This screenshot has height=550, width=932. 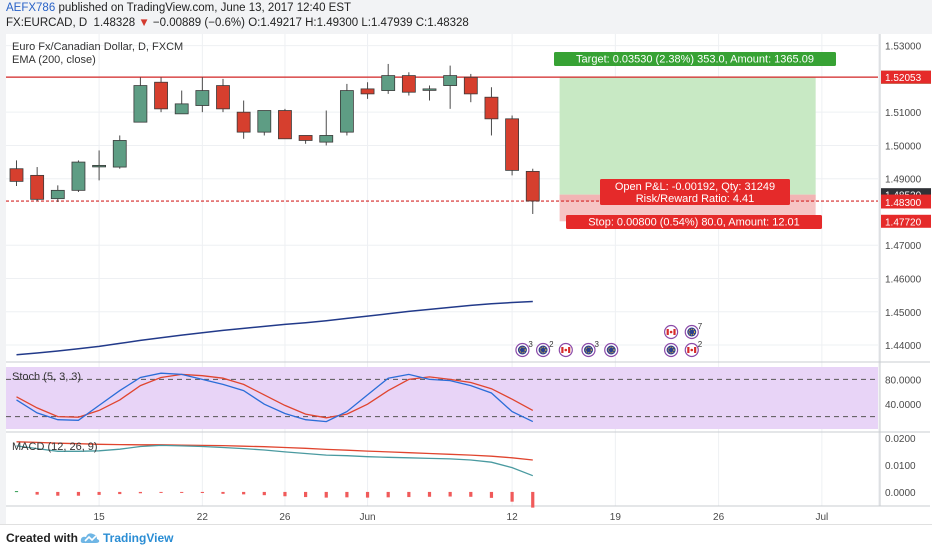 What do you see at coordinates (687, 136) in the screenshot?
I see `target-zone` at bounding box center [687, 136].